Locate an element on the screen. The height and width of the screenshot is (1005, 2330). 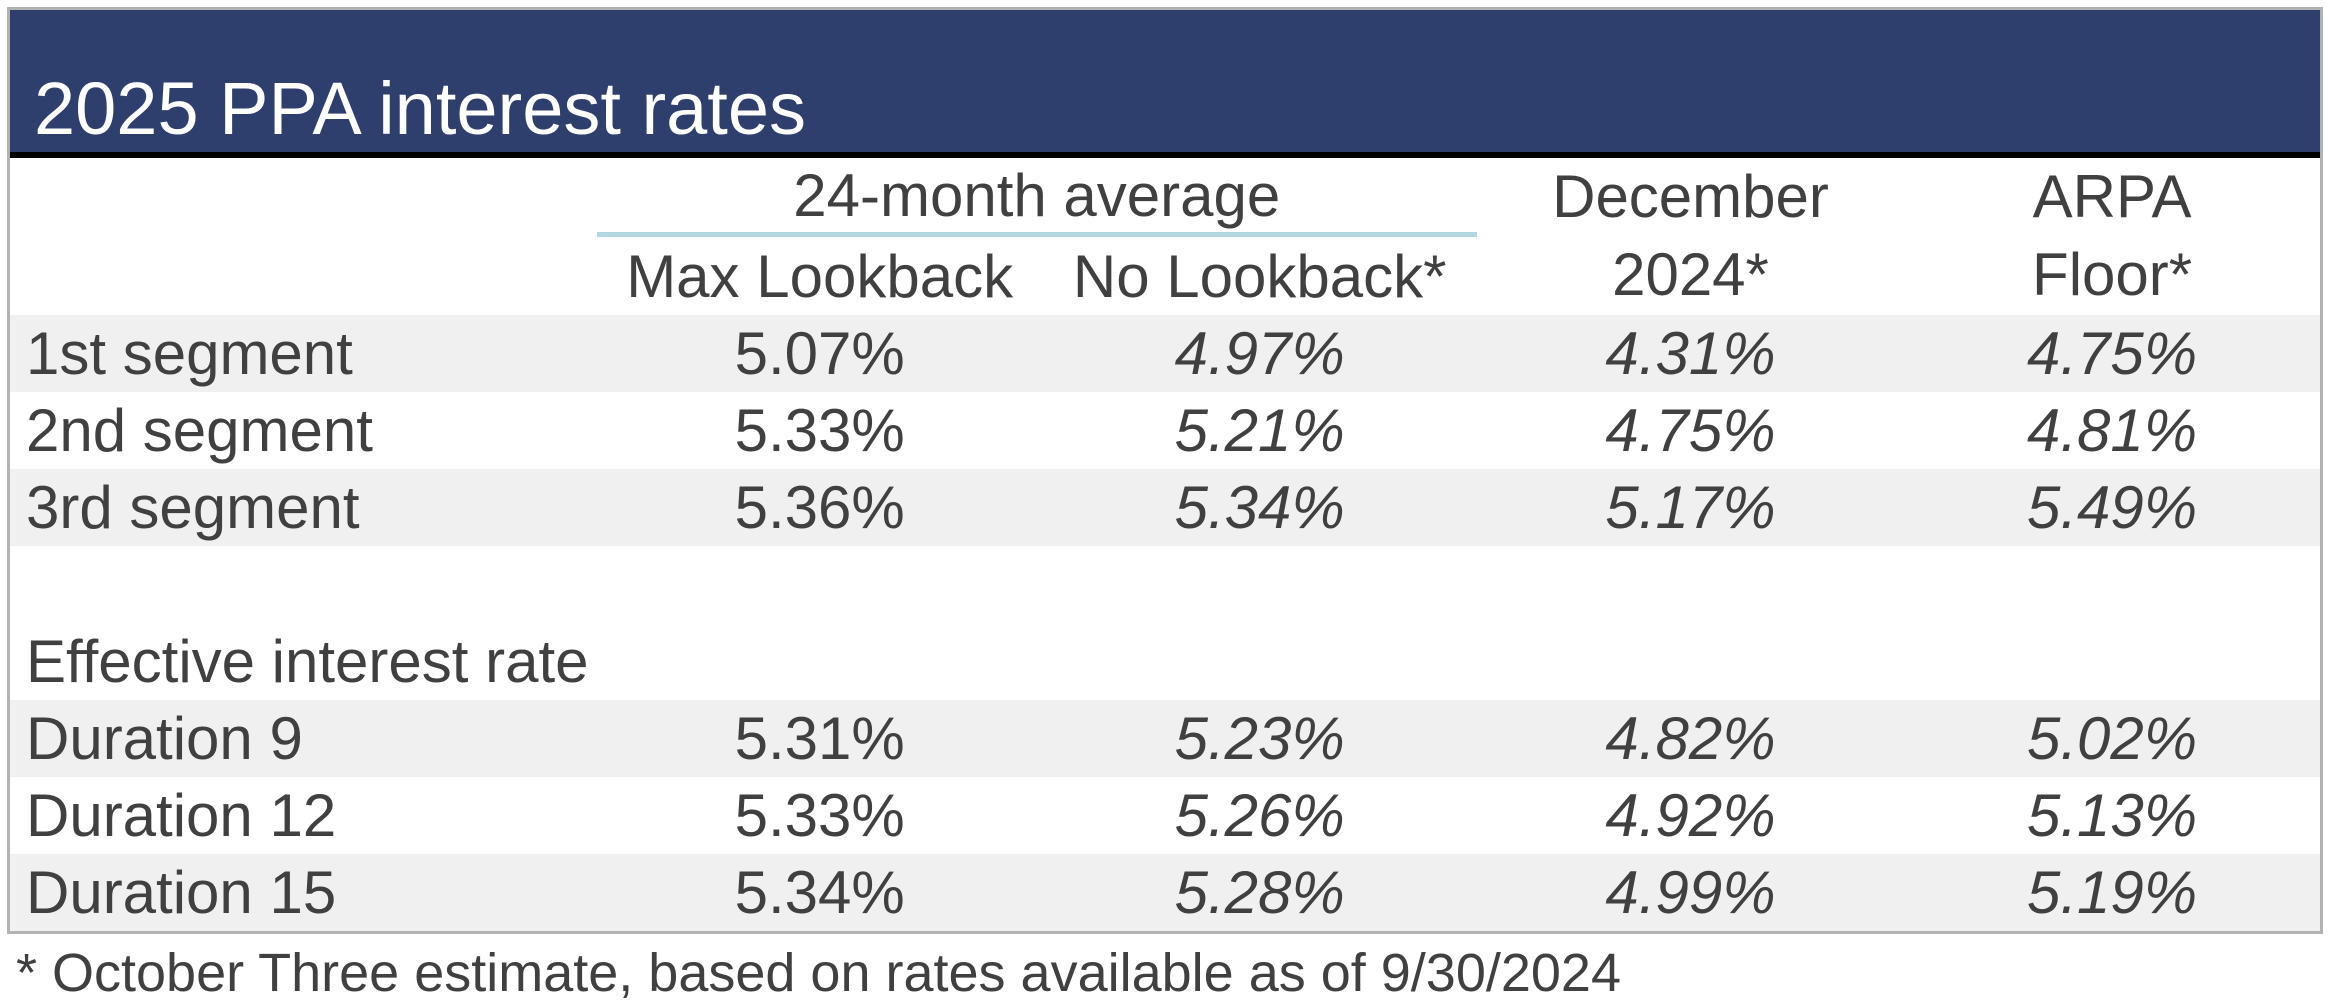
header-december-line1: December is located at coordinates (1690, 196).